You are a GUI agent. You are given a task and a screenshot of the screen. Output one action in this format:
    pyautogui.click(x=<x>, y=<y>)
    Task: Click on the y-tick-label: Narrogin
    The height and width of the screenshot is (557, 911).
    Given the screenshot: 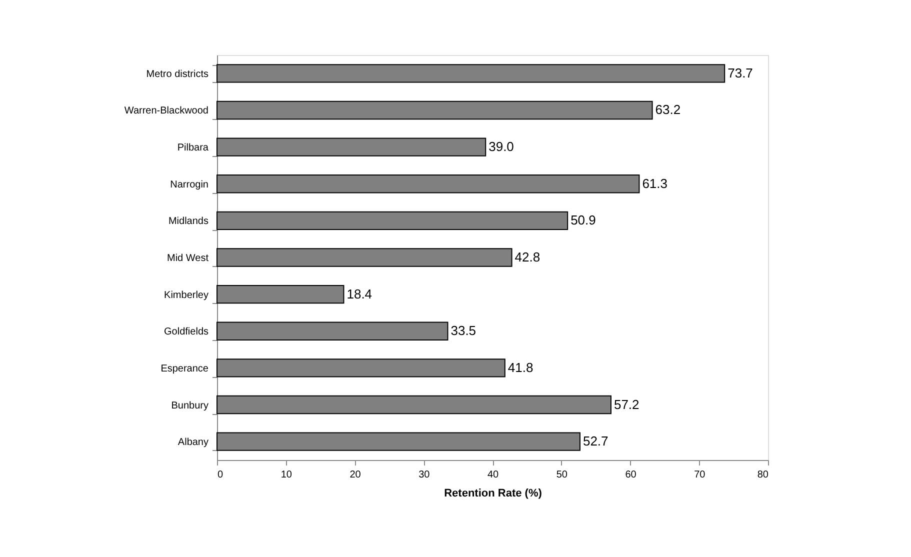 What is the action you would take?
    pyautogui.click(x=189, y=184)
    